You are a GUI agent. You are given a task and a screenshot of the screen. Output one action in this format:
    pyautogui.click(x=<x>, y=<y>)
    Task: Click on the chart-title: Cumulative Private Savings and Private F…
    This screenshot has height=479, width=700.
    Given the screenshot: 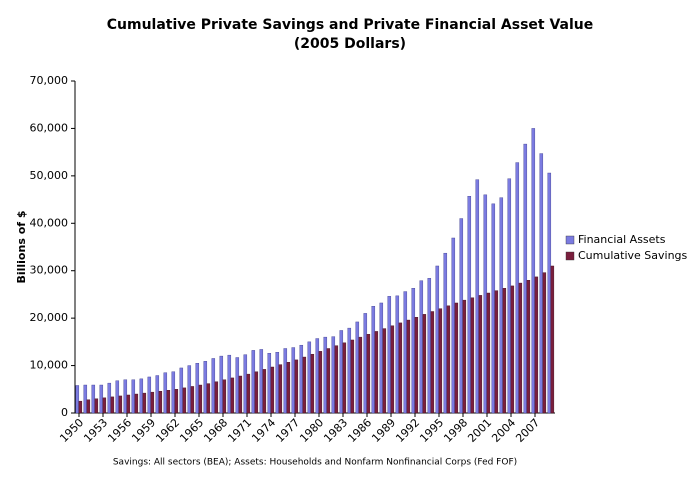 What is the action you would take?
    pyautogui.click(x=350, y=25)
    